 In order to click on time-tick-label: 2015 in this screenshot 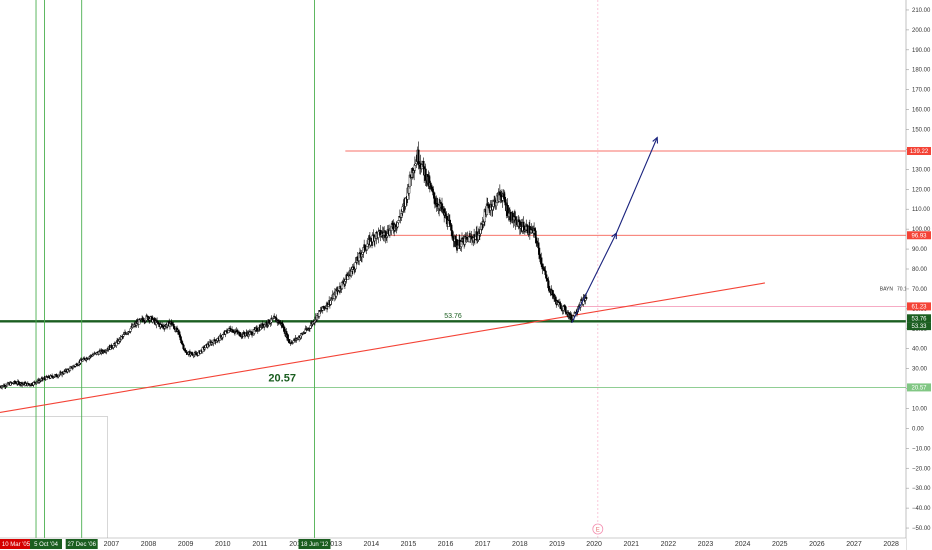, I will do `click(409, 544)`.